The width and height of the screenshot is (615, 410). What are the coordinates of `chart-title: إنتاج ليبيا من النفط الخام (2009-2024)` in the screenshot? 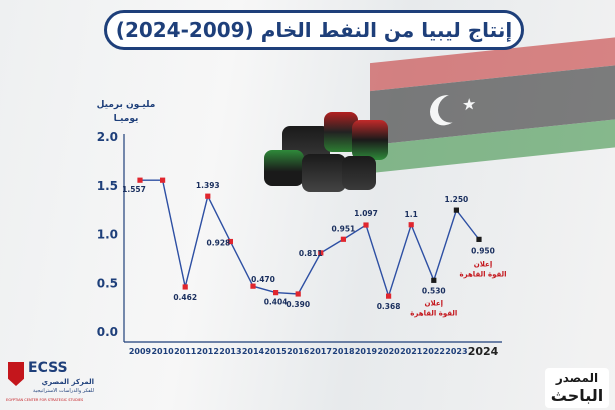 It's located at (314, 30).